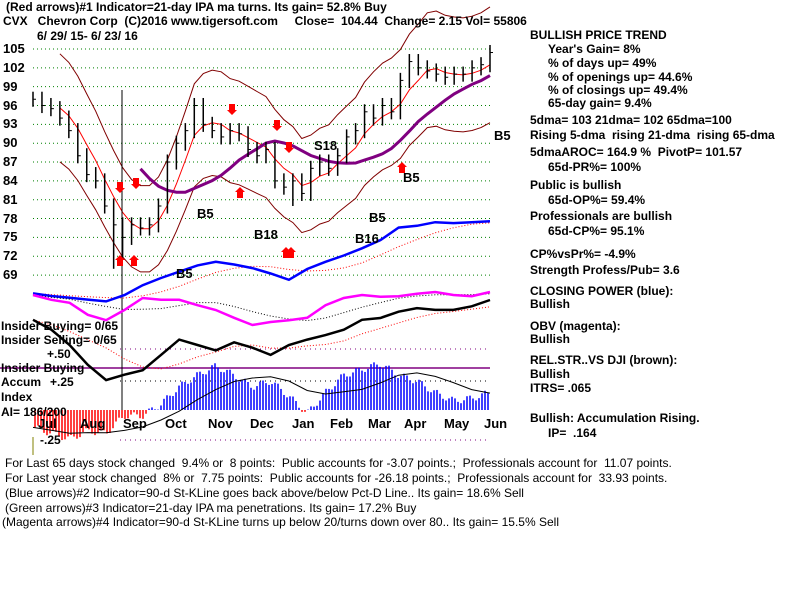 Image resolution: width=800 pixels, height=600 pixels. I want to click on x-tick-label: Jun, so click(496, 423).